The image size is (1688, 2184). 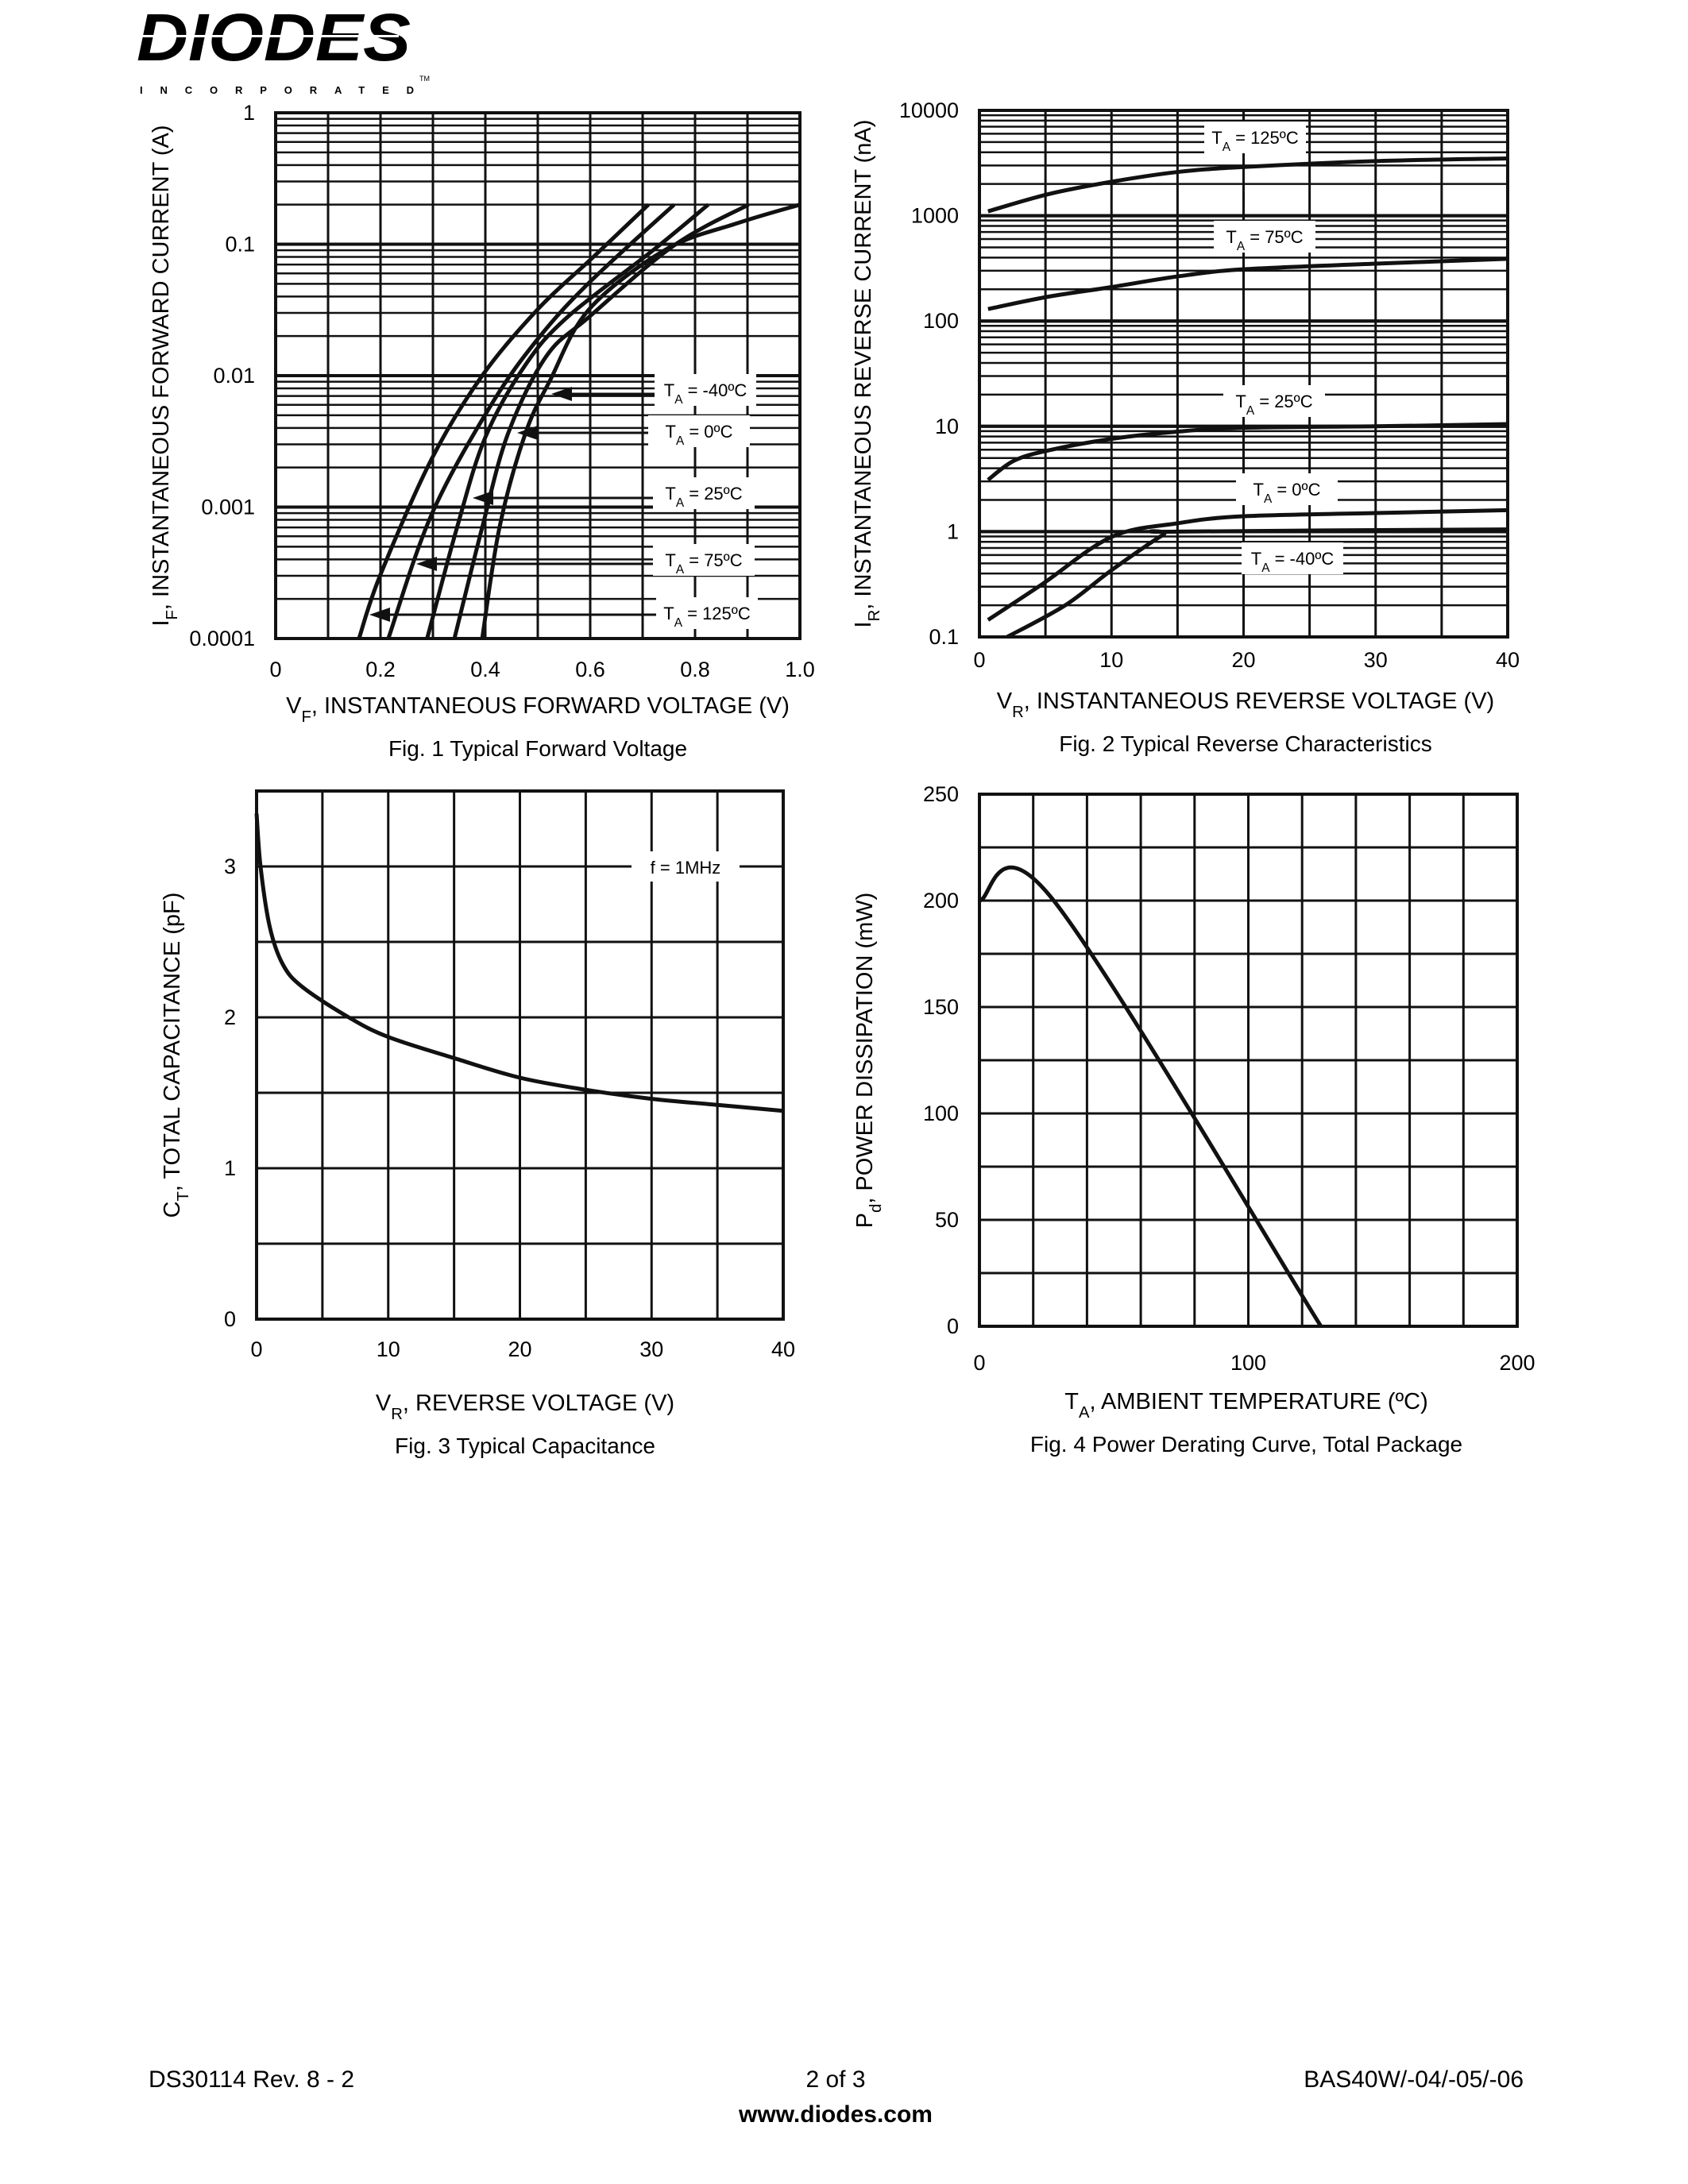 What do you see at coordinates (384, 1403) in the screenshot?
I see `x-axis-label-main: V` at bounding box center [384, 1403].